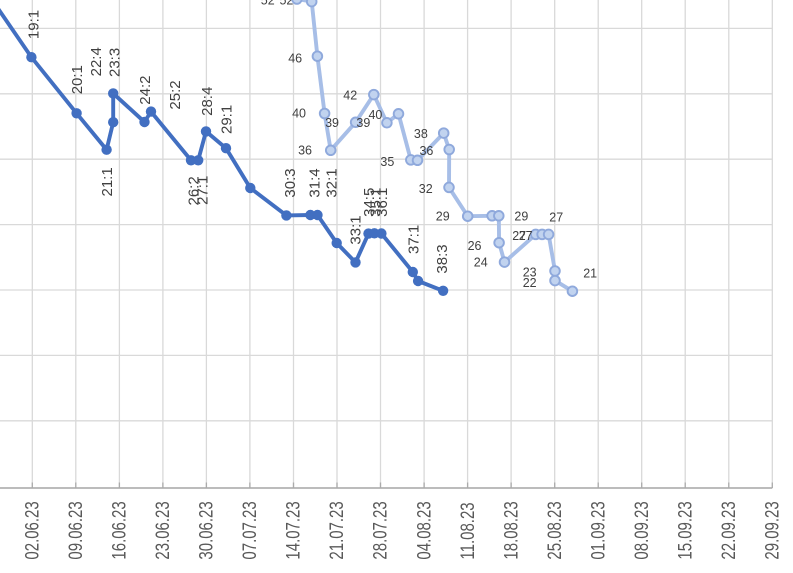 The width and height of the screenshot is (793, 573). I want to click on svg-text: 28.07.23, so click(380, 530).